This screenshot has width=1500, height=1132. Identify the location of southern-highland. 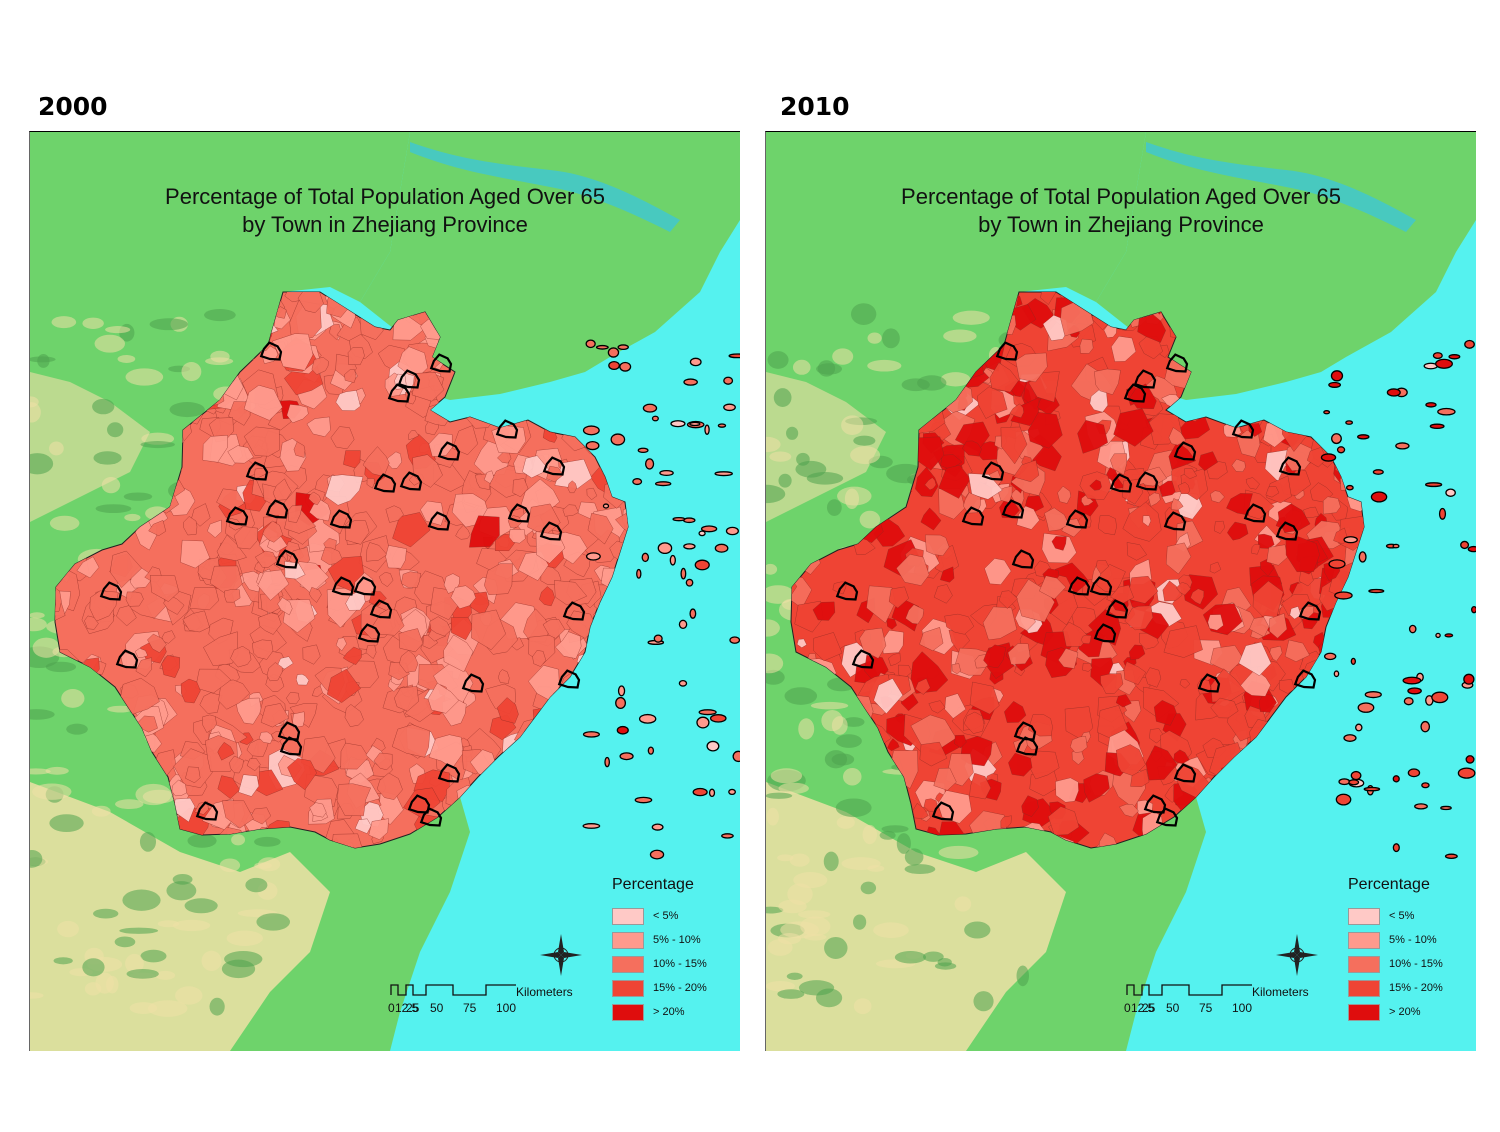
(916, 916).